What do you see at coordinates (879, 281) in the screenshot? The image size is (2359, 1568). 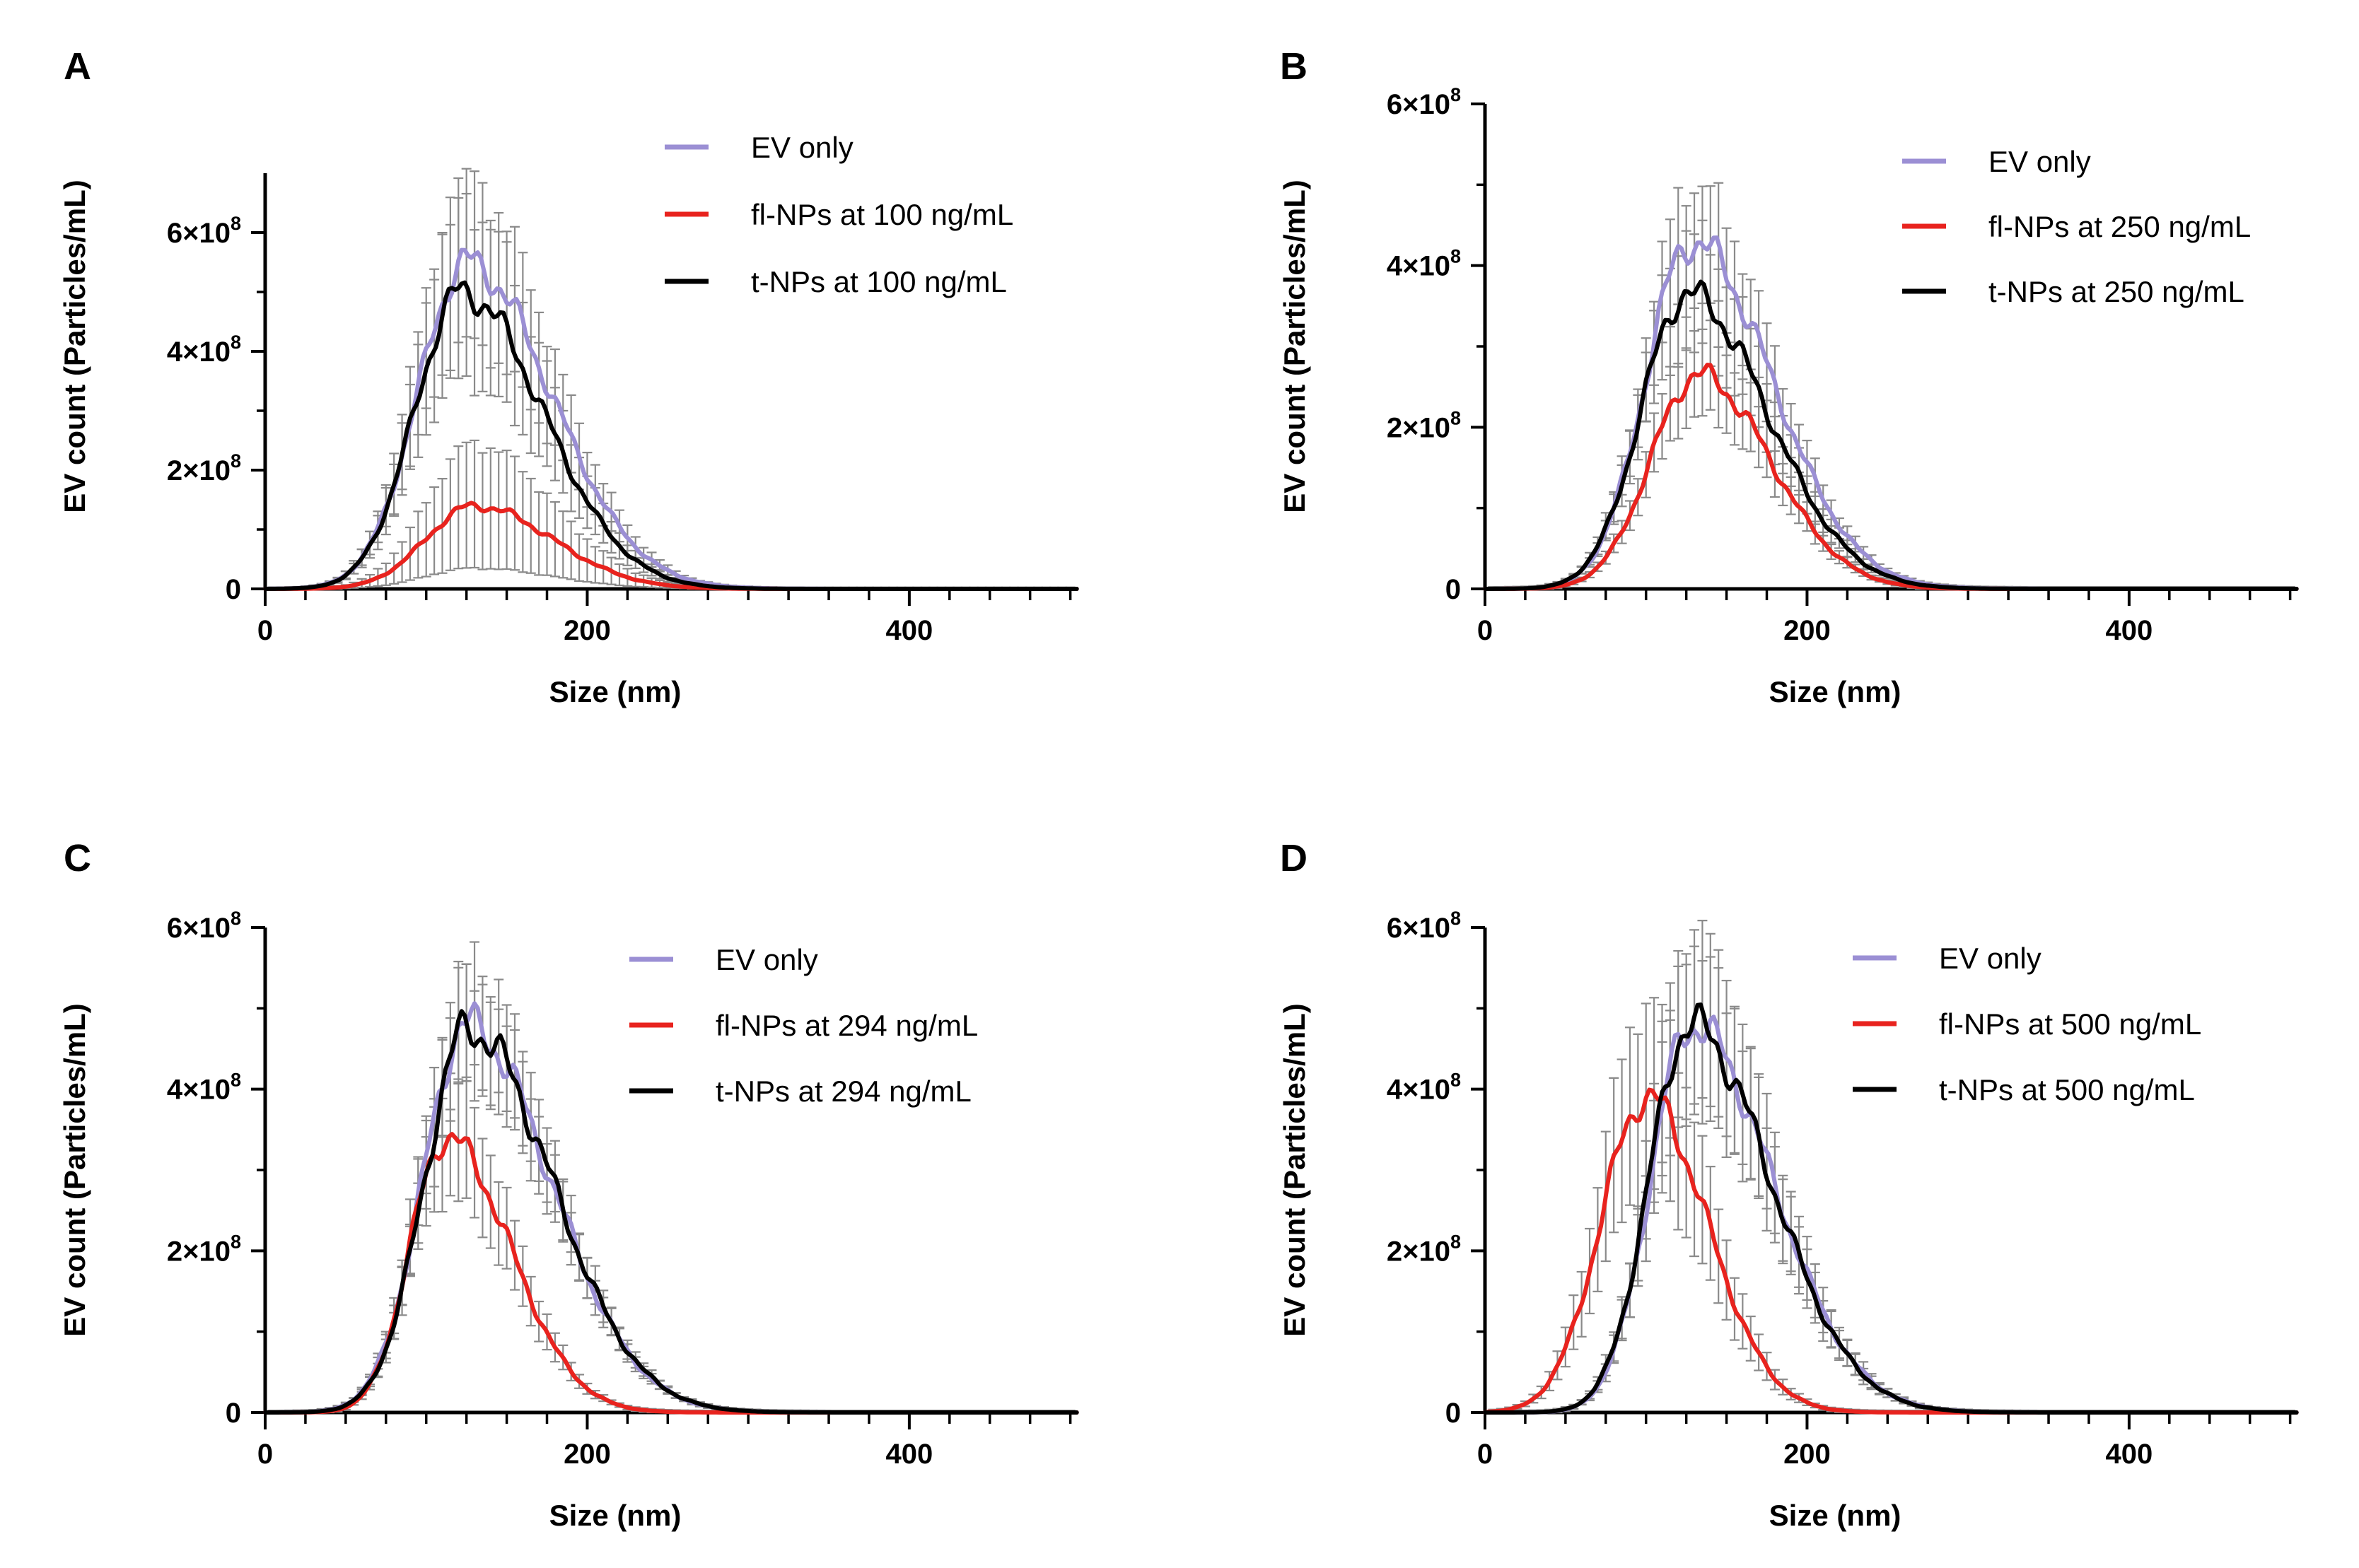 I see `legend-label: t-NPs at 100 ng/mL` at bounding box center [879, 281].